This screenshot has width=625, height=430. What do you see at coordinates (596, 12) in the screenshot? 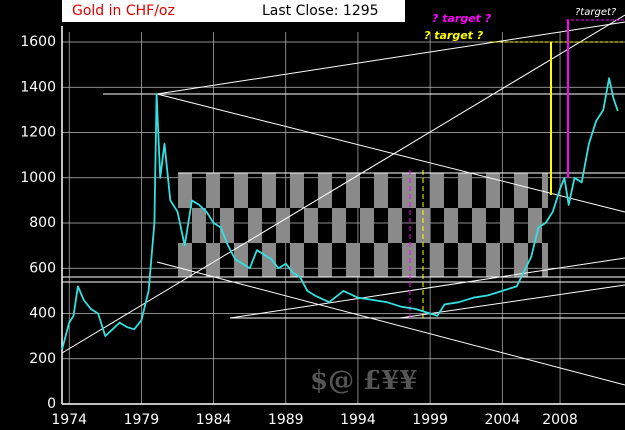
I see `annotation: ?target?` at bounding box center [596, 12].